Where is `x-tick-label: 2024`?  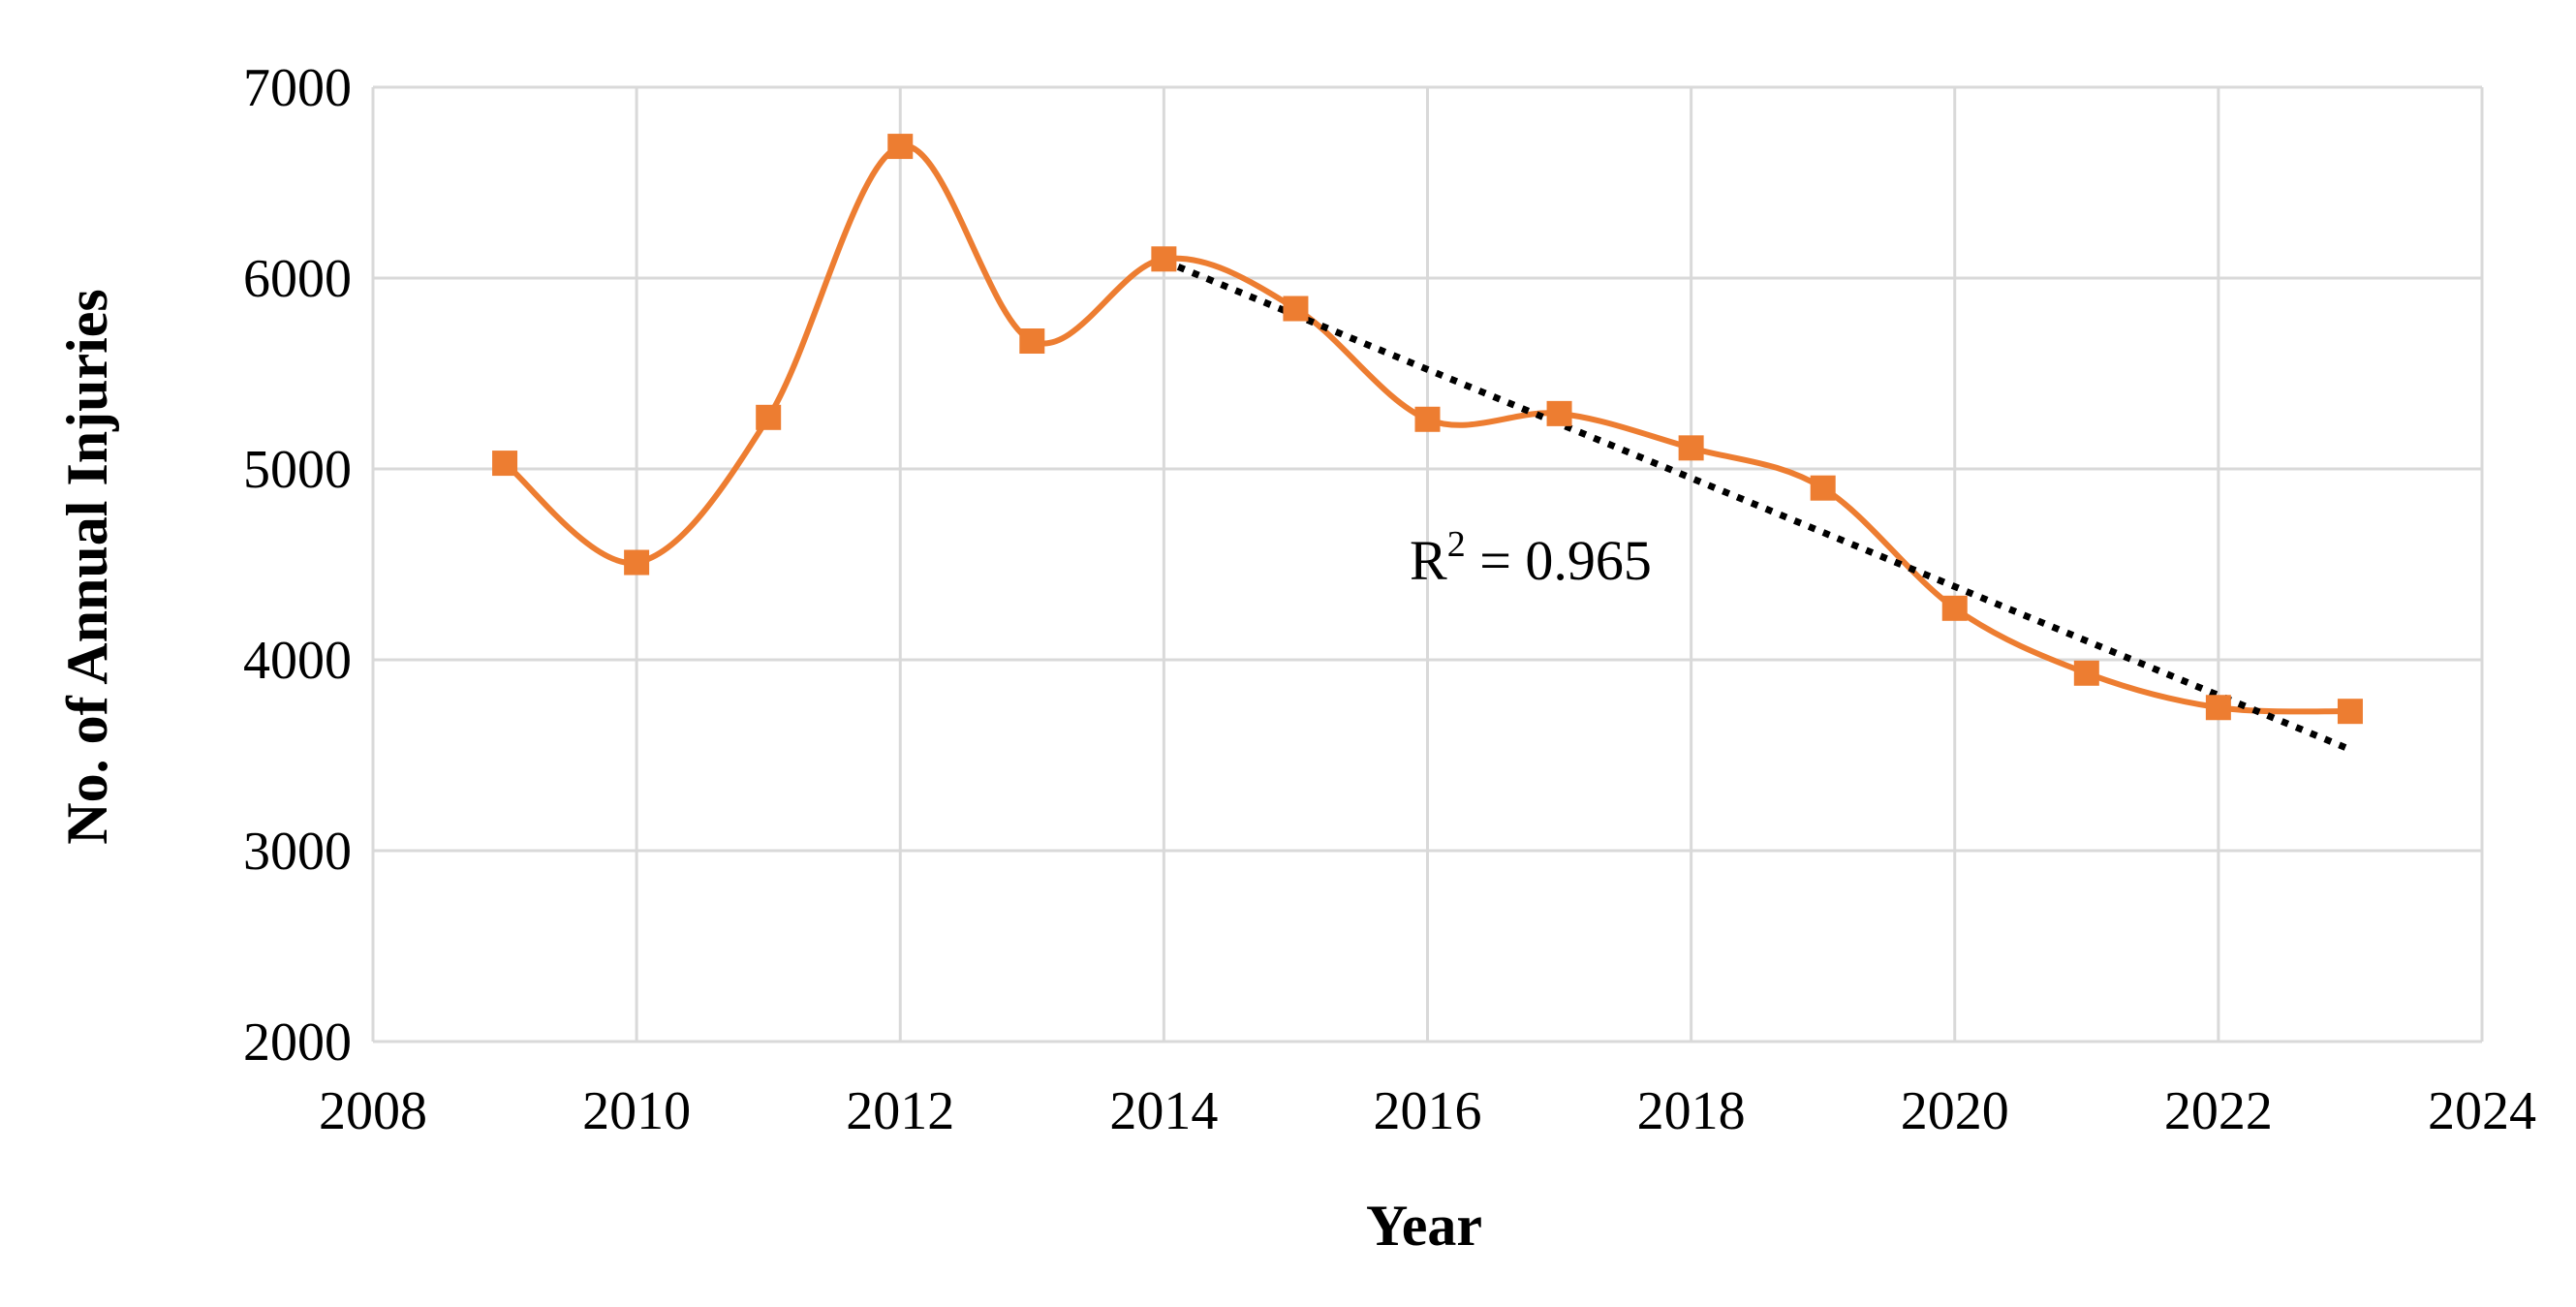 x-tick-label: 2024 is located at coordinates (2482, 1111).